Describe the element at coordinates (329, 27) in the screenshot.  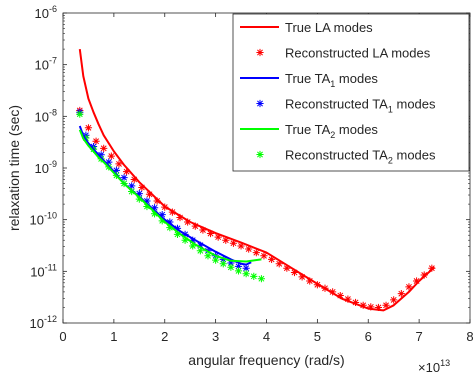
I see `legend-entry-label: True LA modes` at that location.